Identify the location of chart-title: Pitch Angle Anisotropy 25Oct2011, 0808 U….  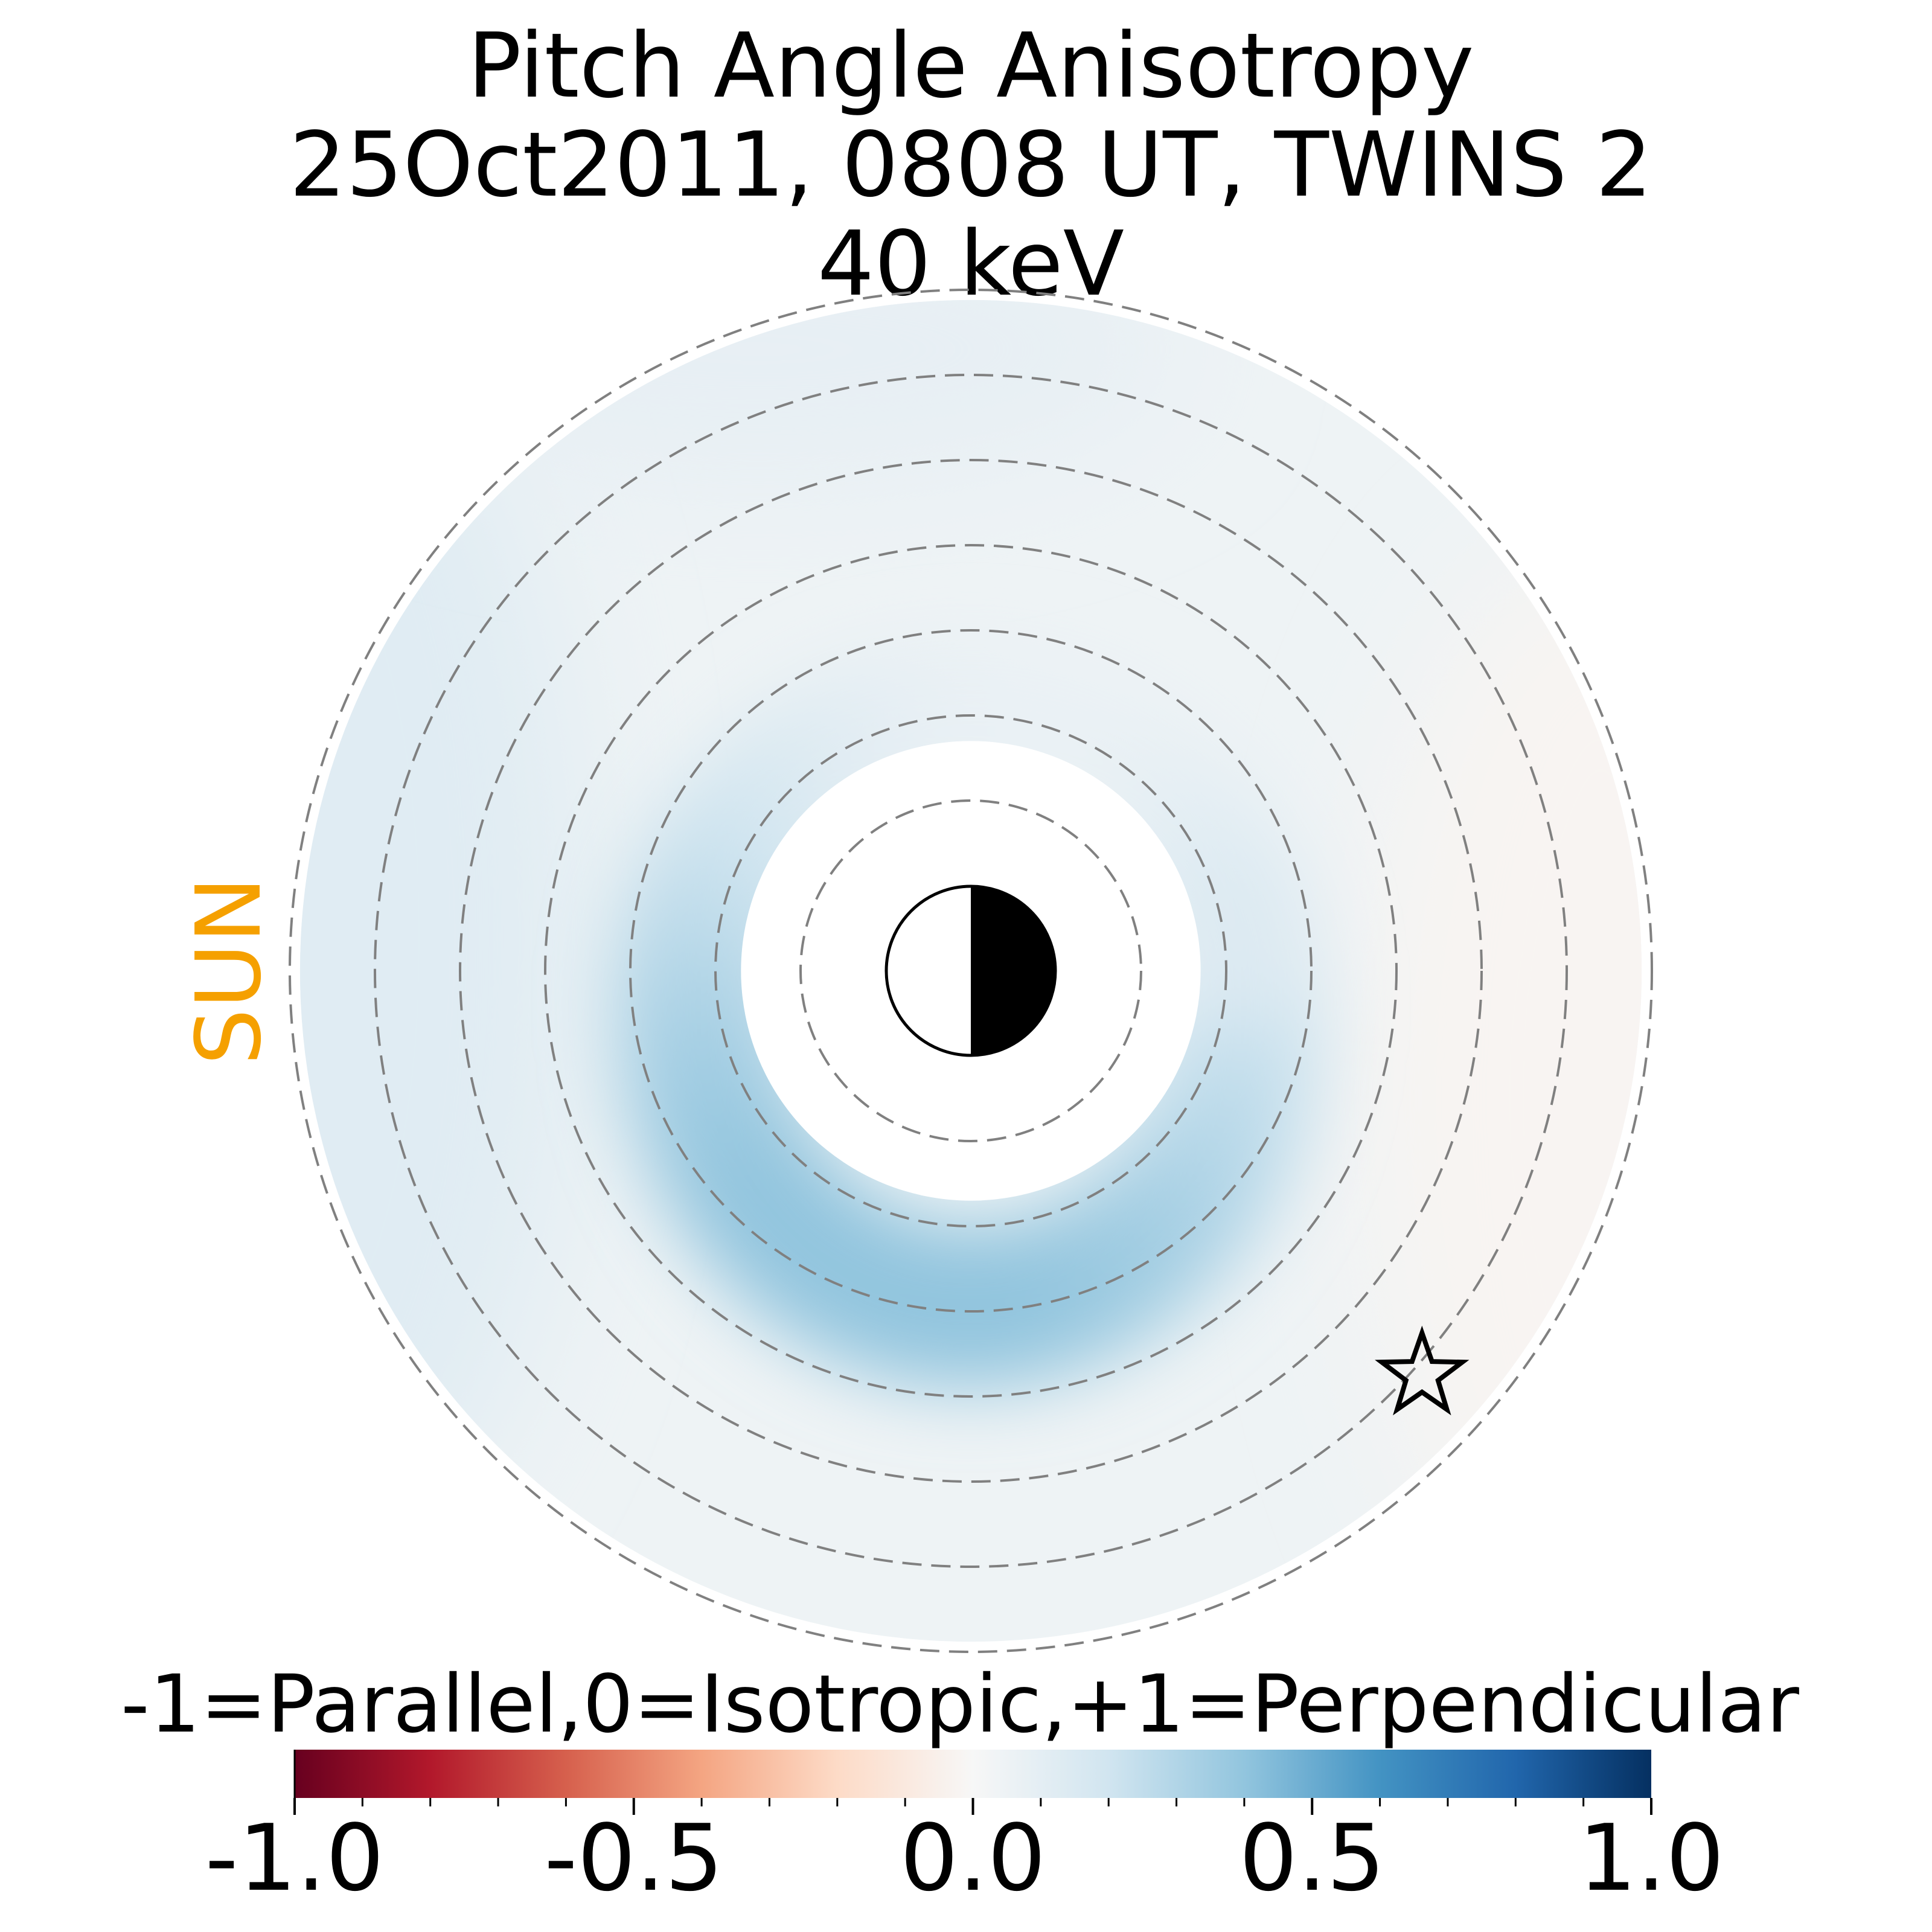
(971, 165).